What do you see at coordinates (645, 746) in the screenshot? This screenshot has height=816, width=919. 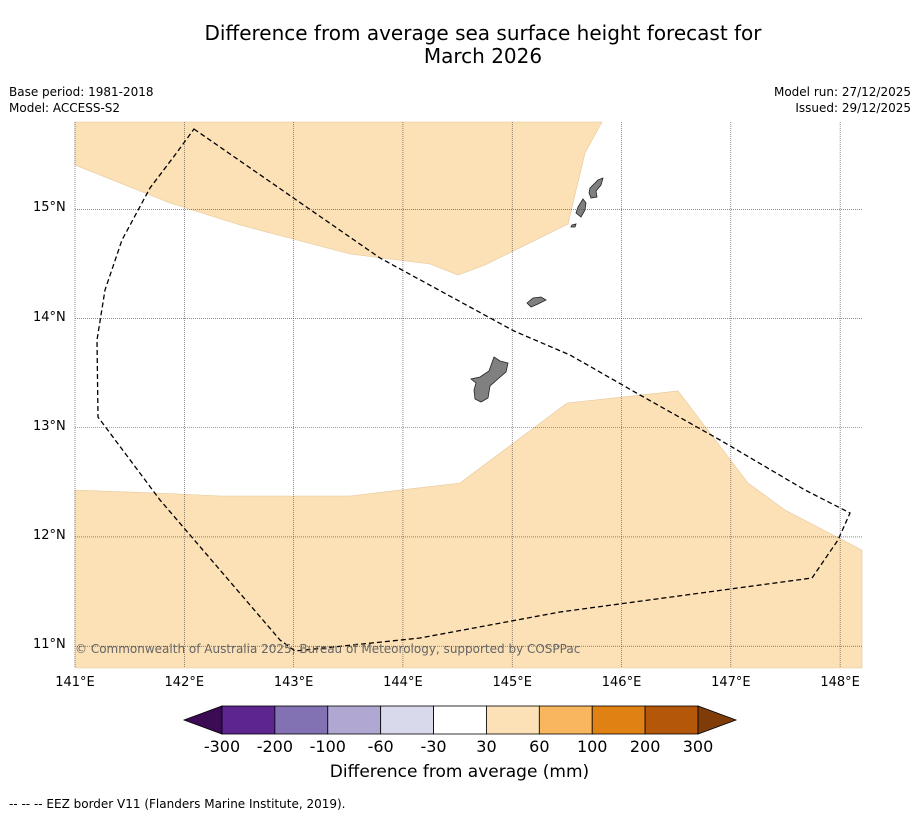 I see `colorbar-tick: 200` at bounding box center [645, 746].